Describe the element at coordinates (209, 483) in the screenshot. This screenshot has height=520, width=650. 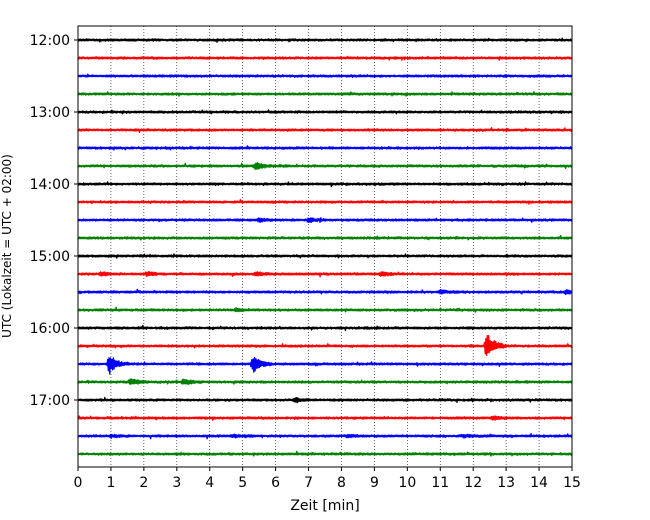
I see `x-tick-label-4: 4` at that location.